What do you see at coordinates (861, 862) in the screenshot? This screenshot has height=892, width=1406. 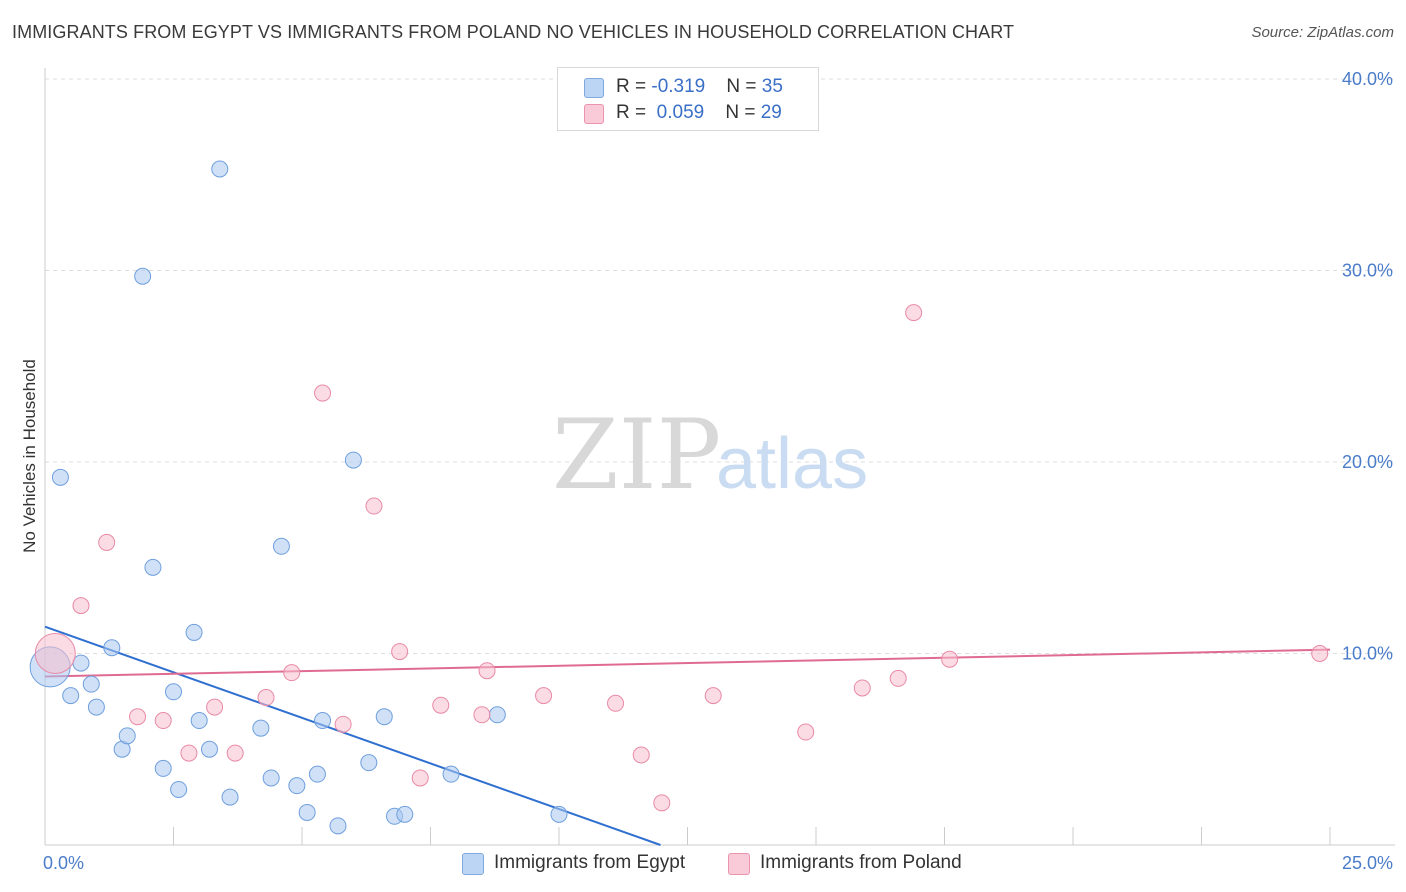 I see `legend-poland-label: Immigrants from Poland` at bounding box center [861, 862].